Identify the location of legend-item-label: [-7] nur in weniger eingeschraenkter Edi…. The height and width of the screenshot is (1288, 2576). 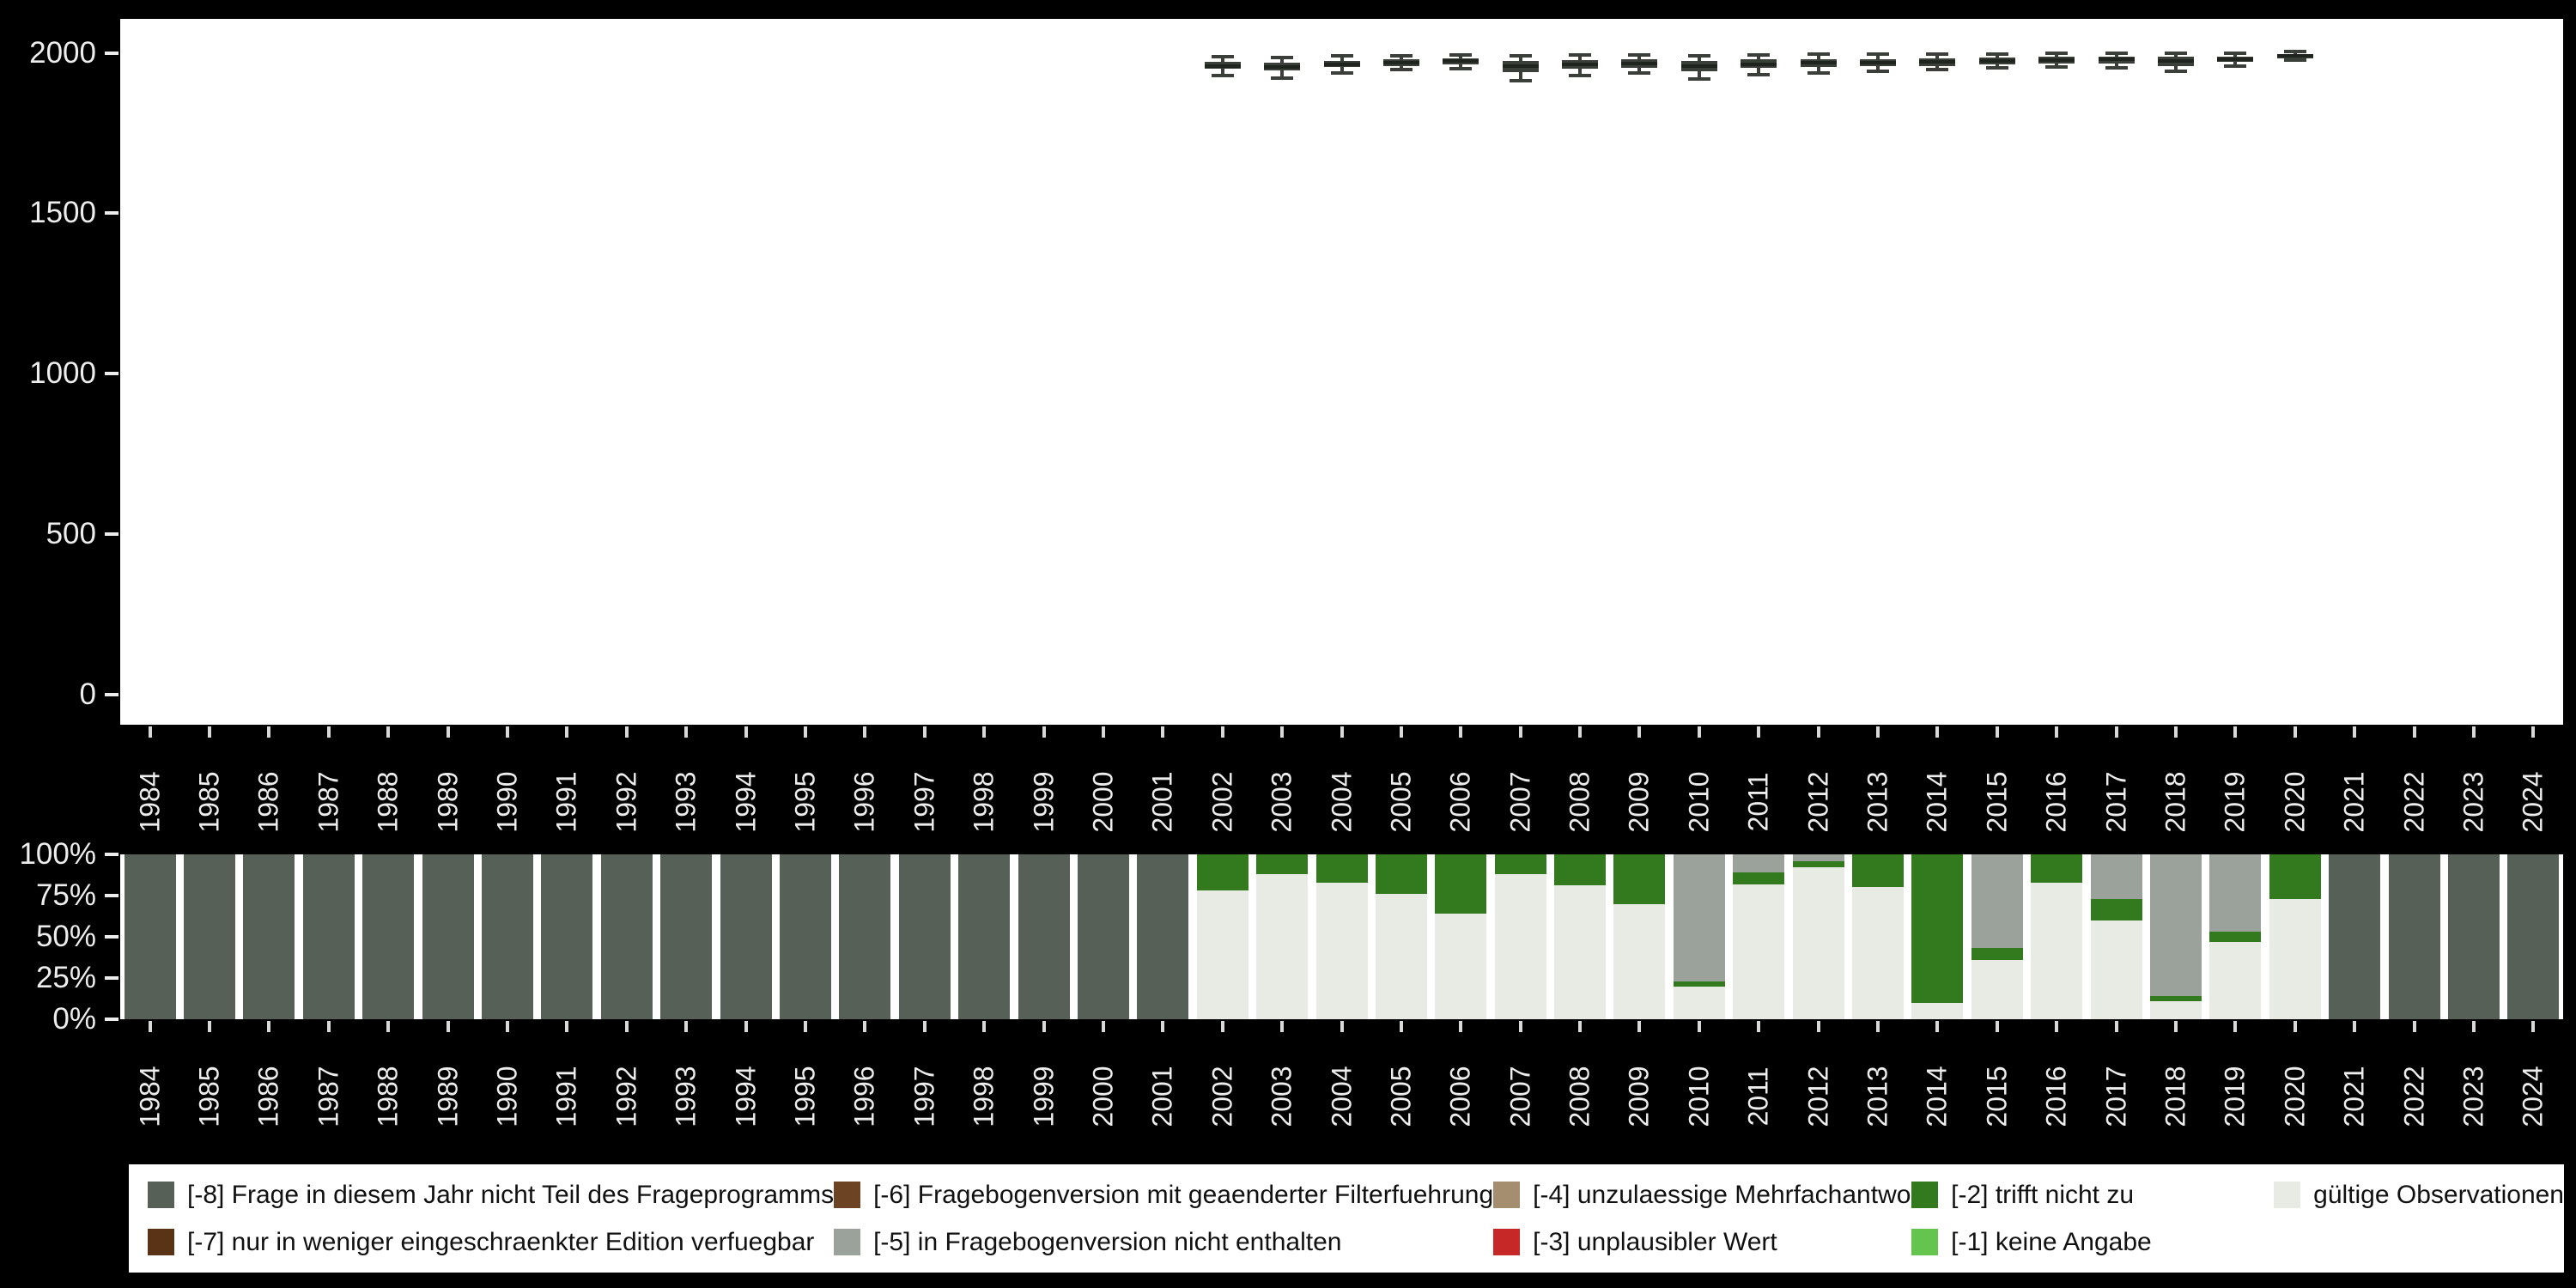
(501, 1241).